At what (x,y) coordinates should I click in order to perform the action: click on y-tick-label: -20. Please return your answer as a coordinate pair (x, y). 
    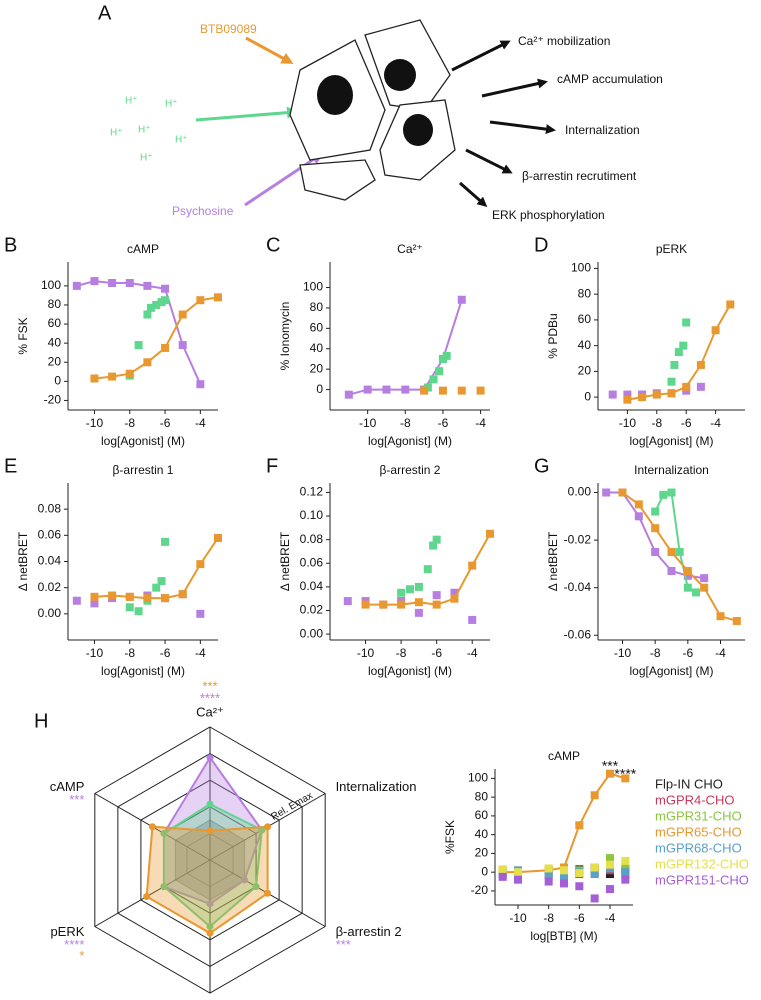
    Looking at the image, I should click on (53, 400).